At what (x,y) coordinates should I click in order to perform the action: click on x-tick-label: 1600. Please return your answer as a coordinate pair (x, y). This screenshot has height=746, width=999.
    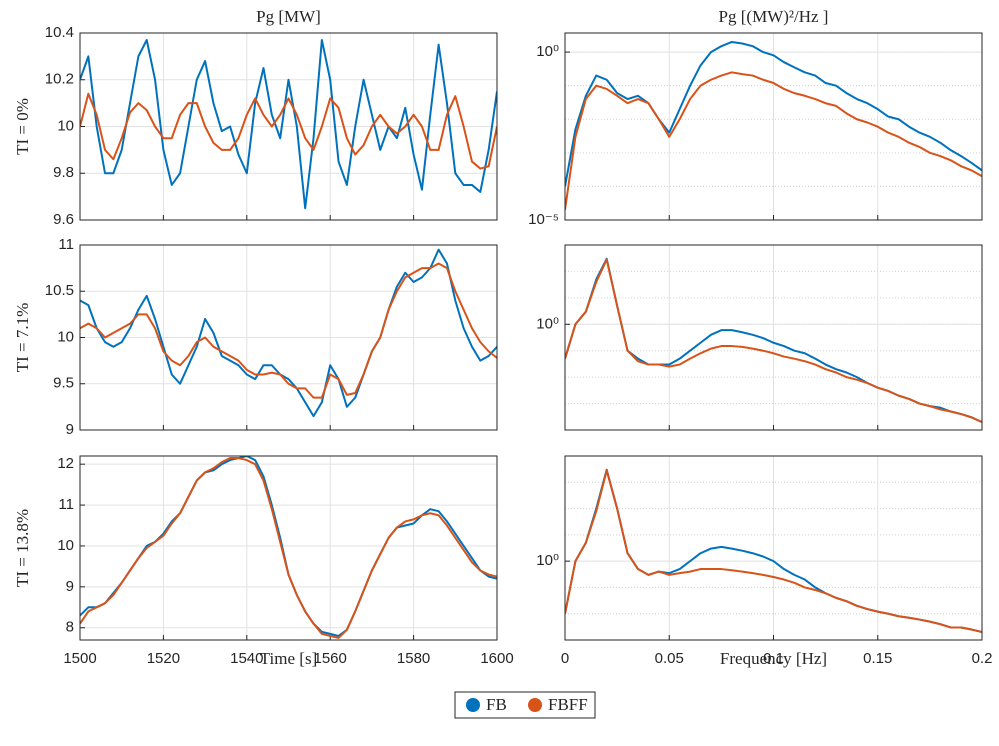
    Looking at the image, I should click on (496, 658).